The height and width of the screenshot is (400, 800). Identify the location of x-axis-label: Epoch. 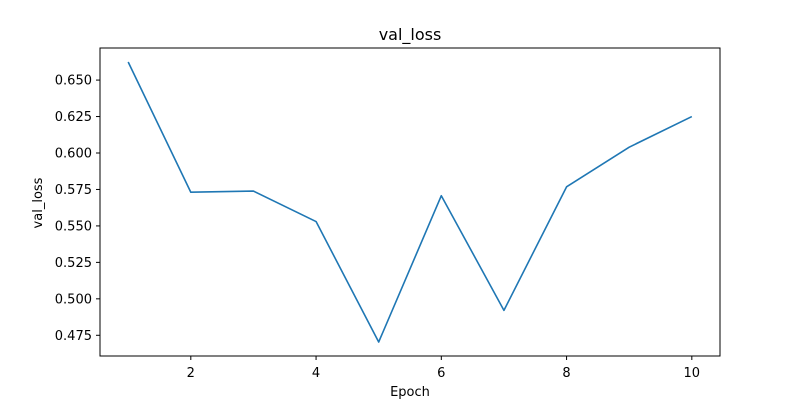
(410, 392).